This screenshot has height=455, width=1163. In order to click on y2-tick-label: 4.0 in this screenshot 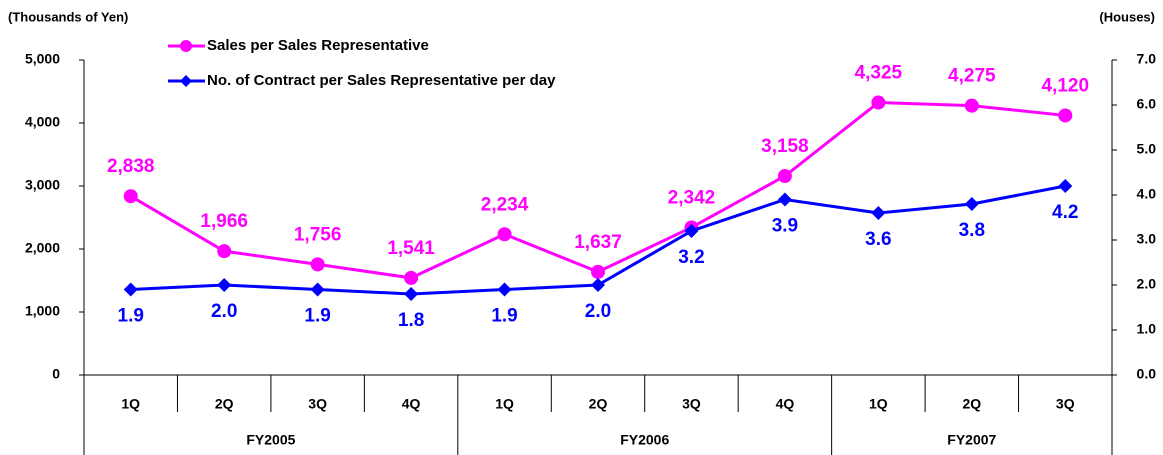, I will do `click(1147, 194)`.